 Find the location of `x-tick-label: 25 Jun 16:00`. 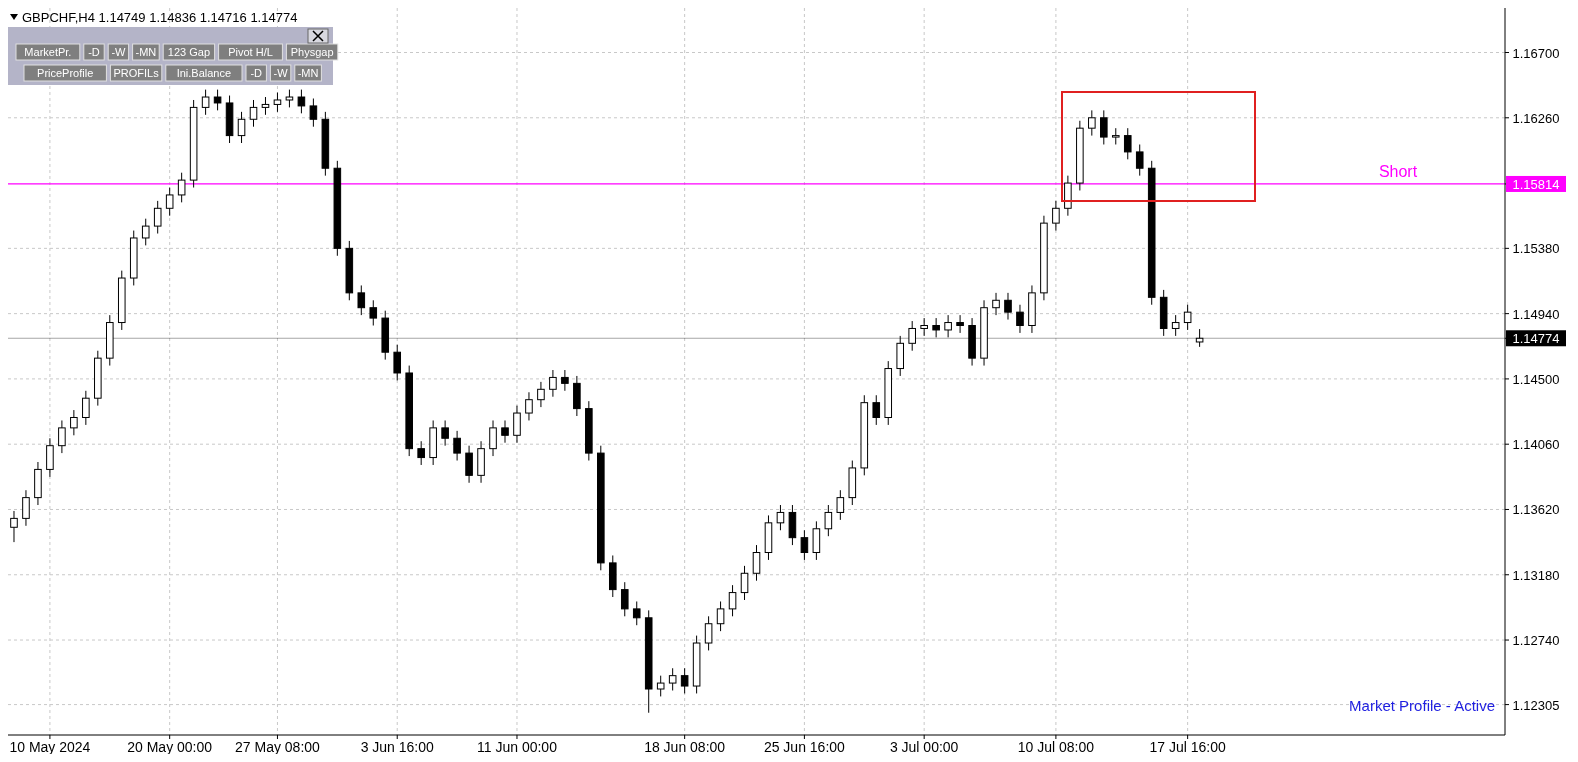

x-tick-label: 25 Jun 16:00 is located at coordinates (804, 747).